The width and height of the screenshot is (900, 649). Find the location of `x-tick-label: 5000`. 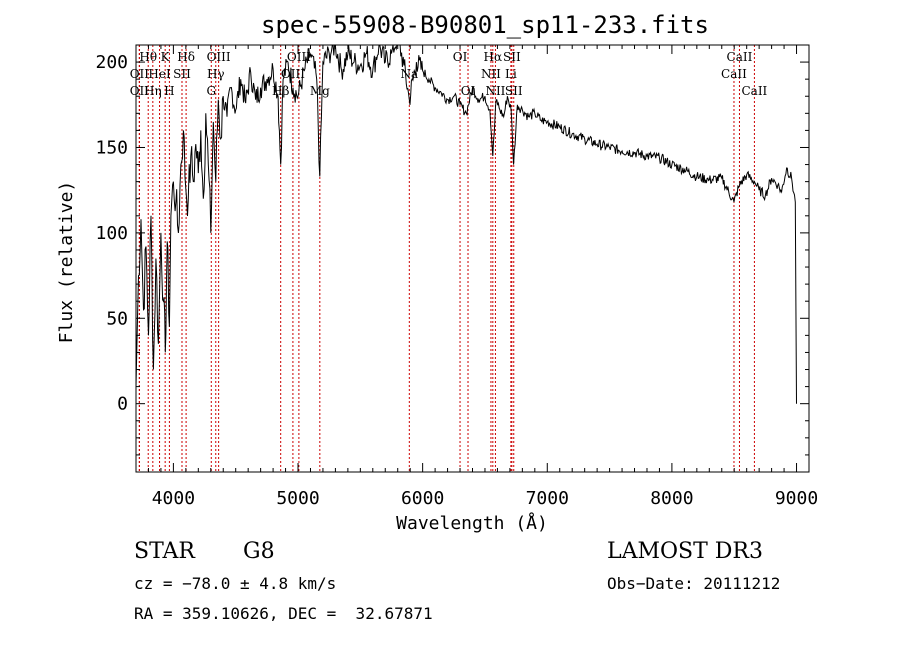

x-tick-label: 5000 is located at coordinates (297, 498).